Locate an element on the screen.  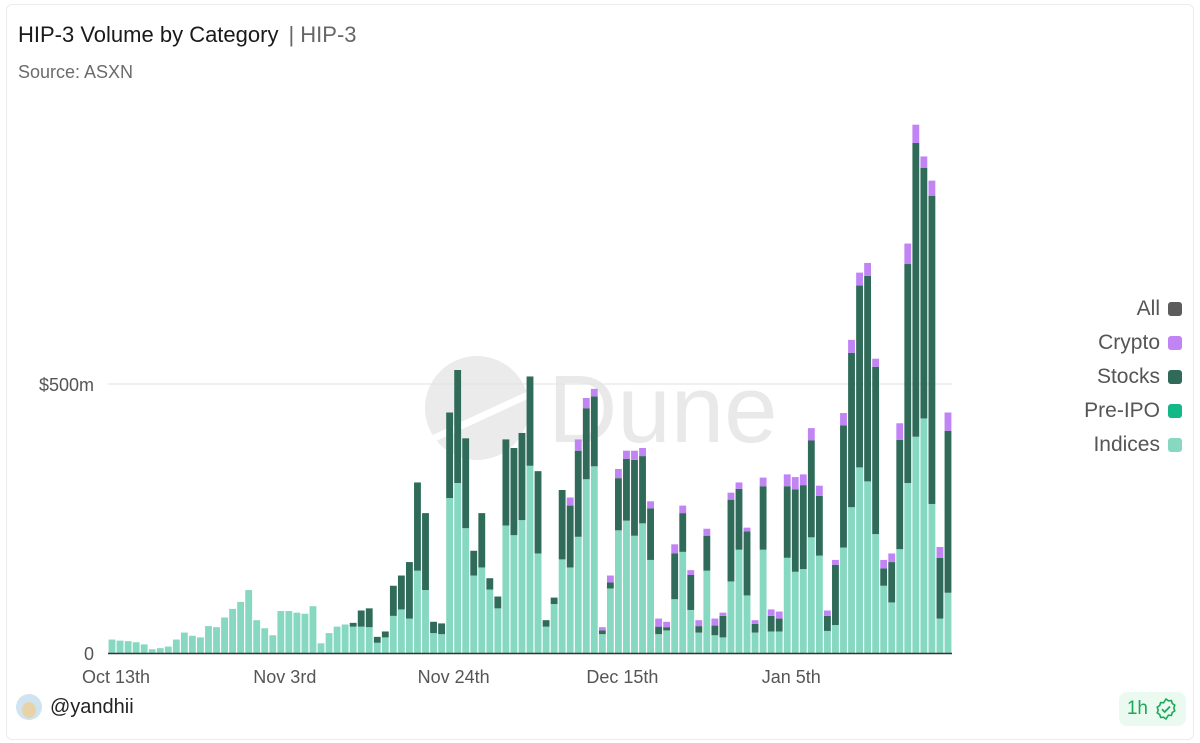
legend-item-indices: Indices is located at coordinates (1133, 445).